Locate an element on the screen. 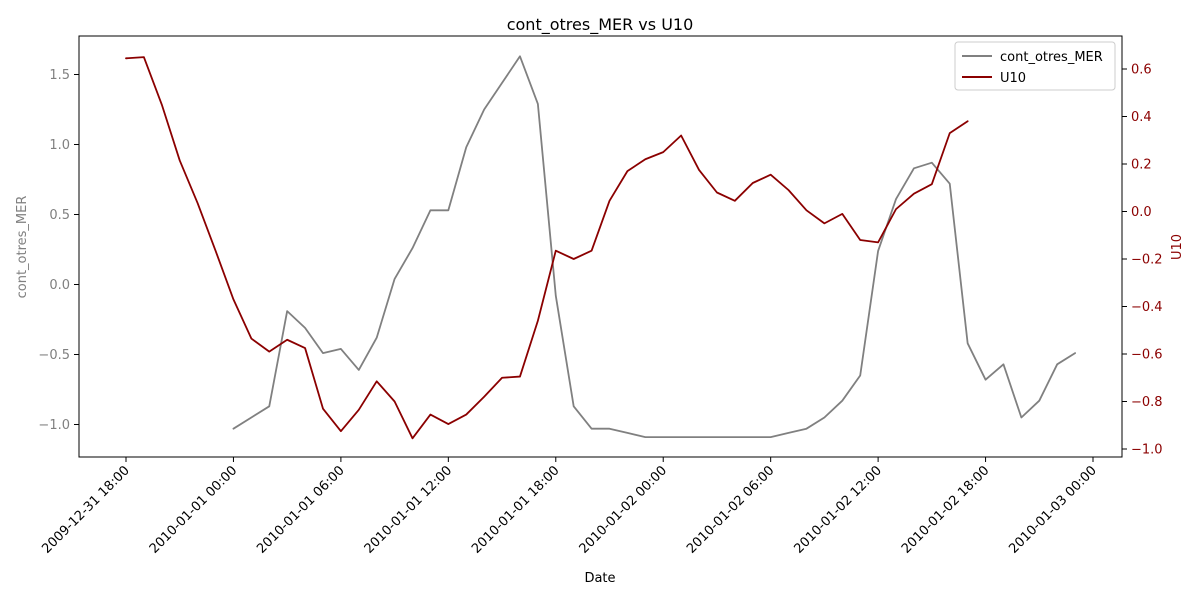  right-y-tick-label: 0.6 is located at coordinates (1141, 70).